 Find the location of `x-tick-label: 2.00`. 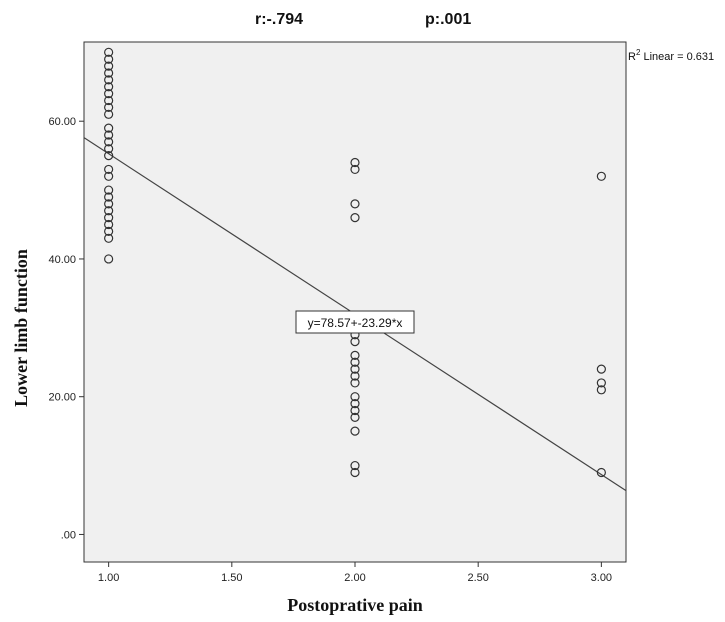

x-tick-label: 2.00 is located at coordinates (354, 578).